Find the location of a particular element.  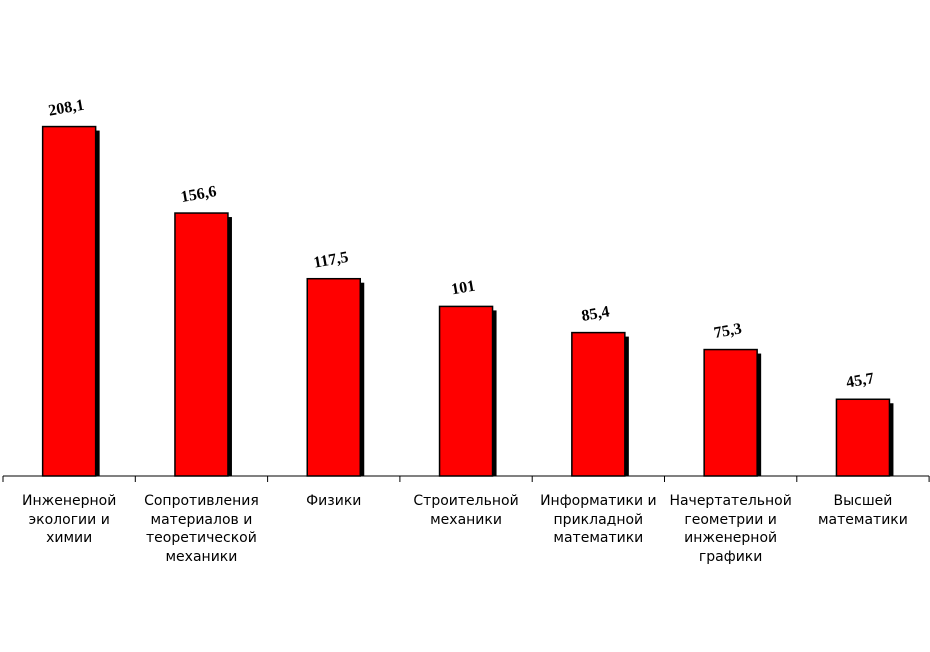

value-label: 208,1 is located at coordinates (66, 108).